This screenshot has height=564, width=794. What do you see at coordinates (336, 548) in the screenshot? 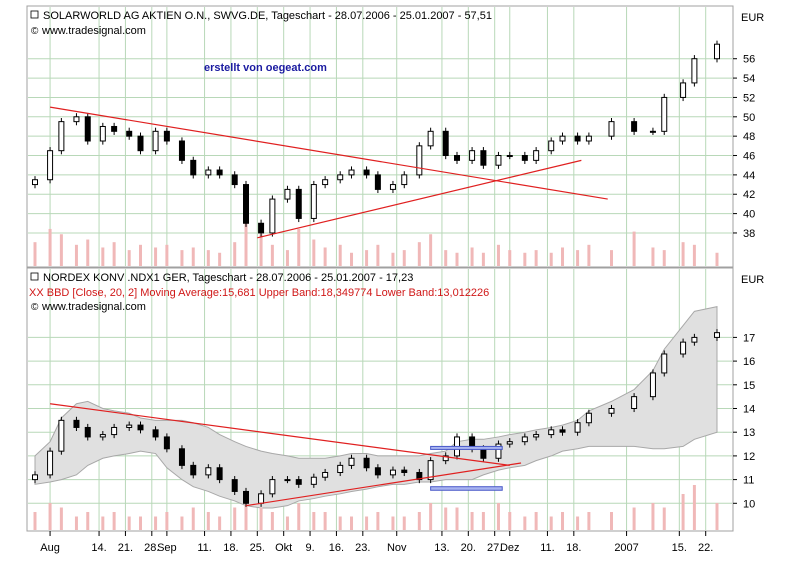
I see `x-tick-label: 16.` at bounding box center [336, 548].